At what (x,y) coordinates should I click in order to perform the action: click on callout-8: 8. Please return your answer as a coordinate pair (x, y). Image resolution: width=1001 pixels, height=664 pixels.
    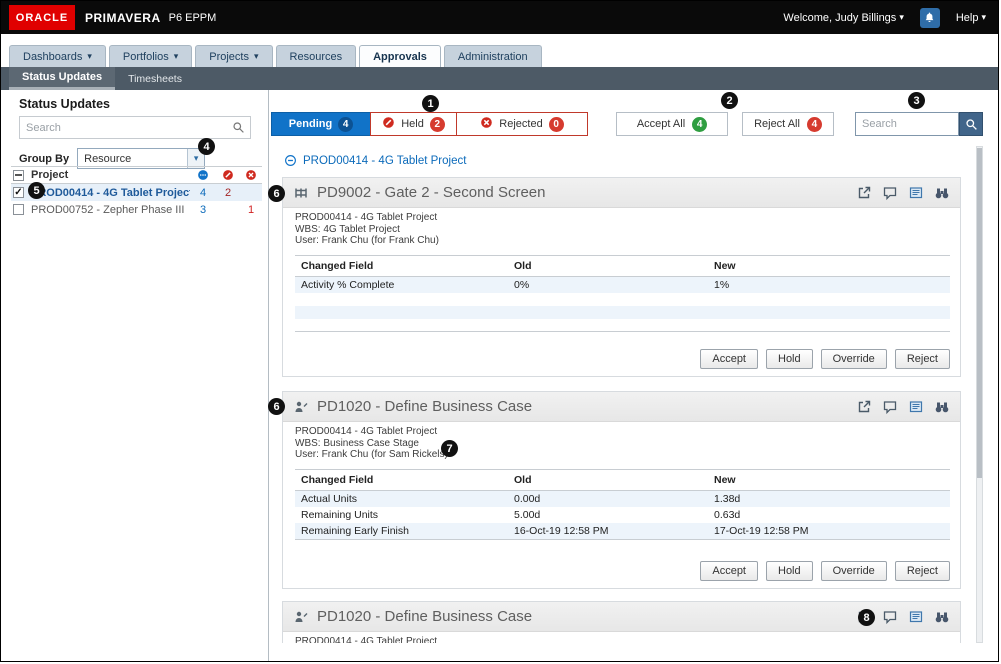
    Looking at the image, I should click on (866, 617).